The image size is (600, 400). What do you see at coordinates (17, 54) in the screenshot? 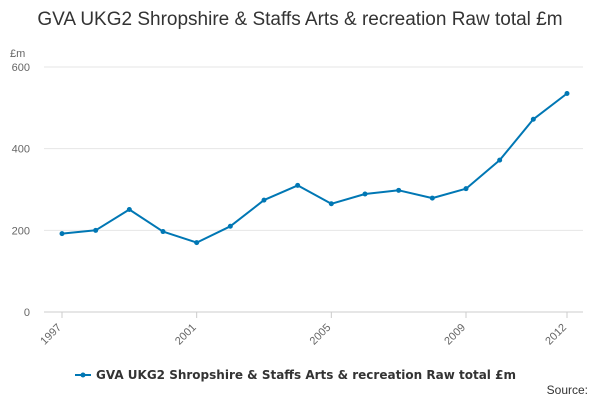
I see `y-axis-unit-label: £m` at bounding box center [17, 54].